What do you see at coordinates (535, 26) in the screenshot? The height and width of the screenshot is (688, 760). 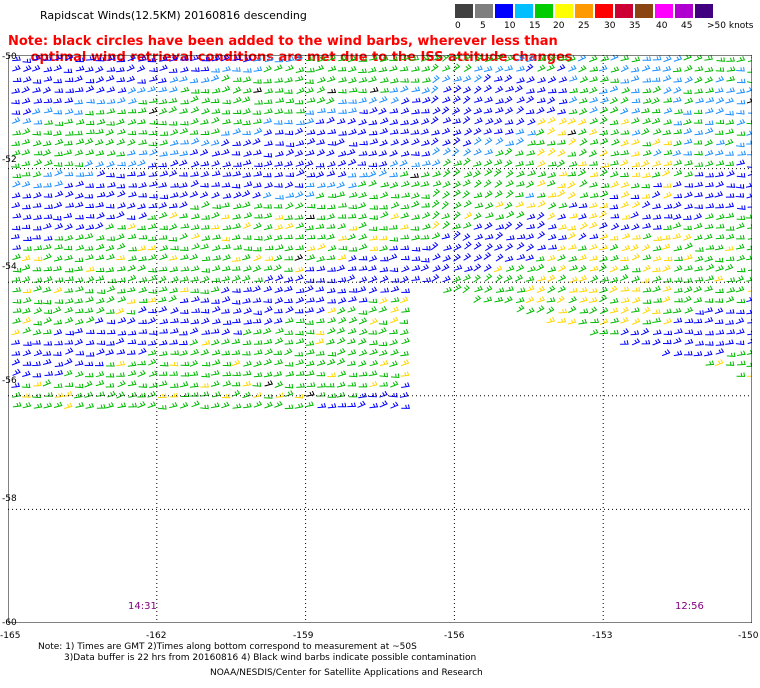 I see `legend-label-15: 15` at bounding box center [535, 26].